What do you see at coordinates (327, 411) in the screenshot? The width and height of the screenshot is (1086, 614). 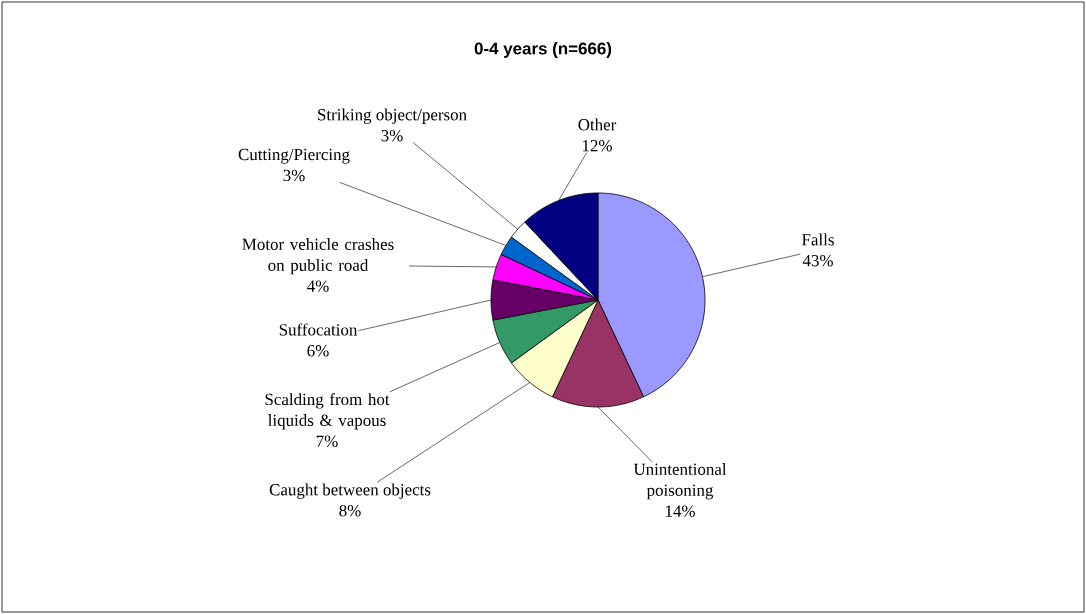 I see `slice-label: Scalding from hot liquids & vapous` at bounding box center [327, 411].